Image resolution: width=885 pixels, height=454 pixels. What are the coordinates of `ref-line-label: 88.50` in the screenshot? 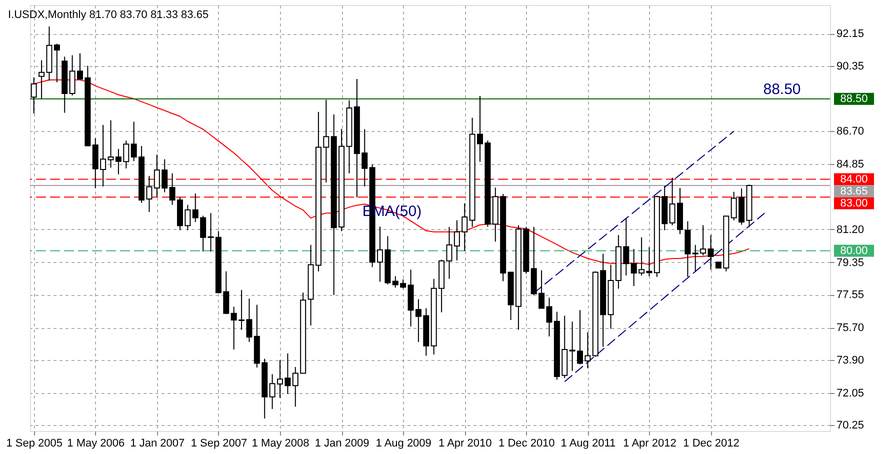 It's located at (854, 98).